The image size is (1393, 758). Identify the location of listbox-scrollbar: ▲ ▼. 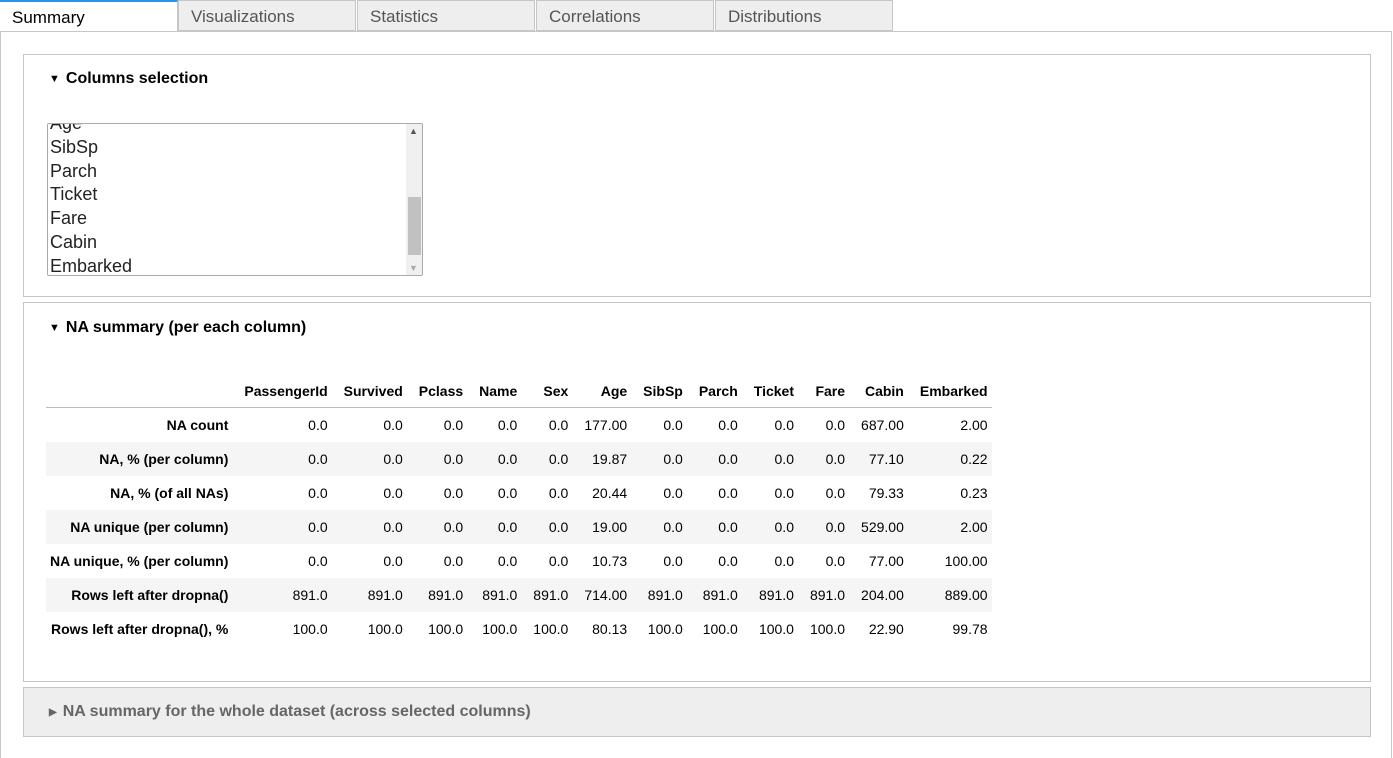
(414, 199).